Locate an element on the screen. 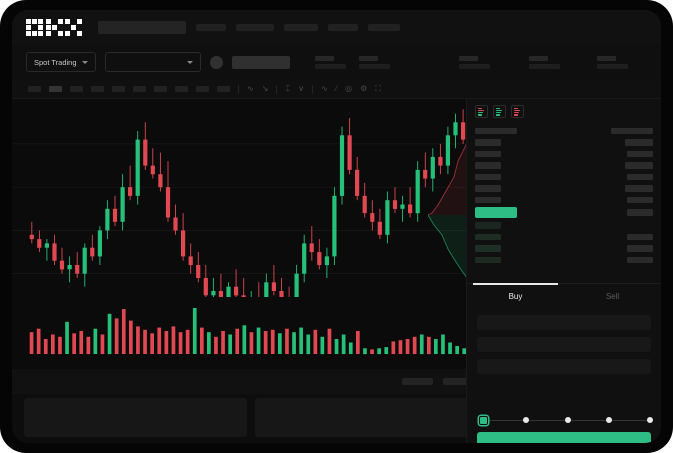 This screenshot has width=673, height=453. chevron-down-icon: ∨ is located at coordinates (301, 88).